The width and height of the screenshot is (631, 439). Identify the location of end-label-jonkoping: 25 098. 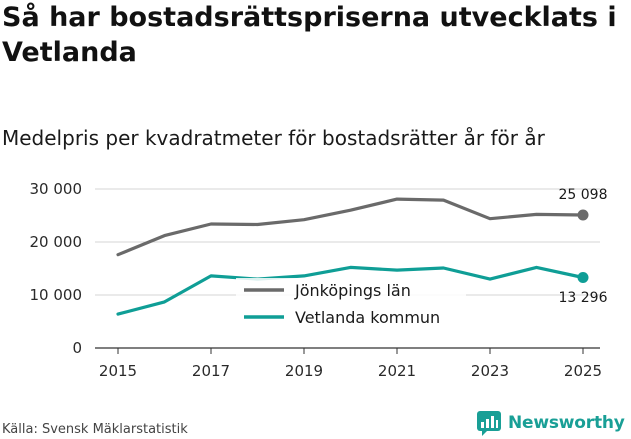
(583, 195).